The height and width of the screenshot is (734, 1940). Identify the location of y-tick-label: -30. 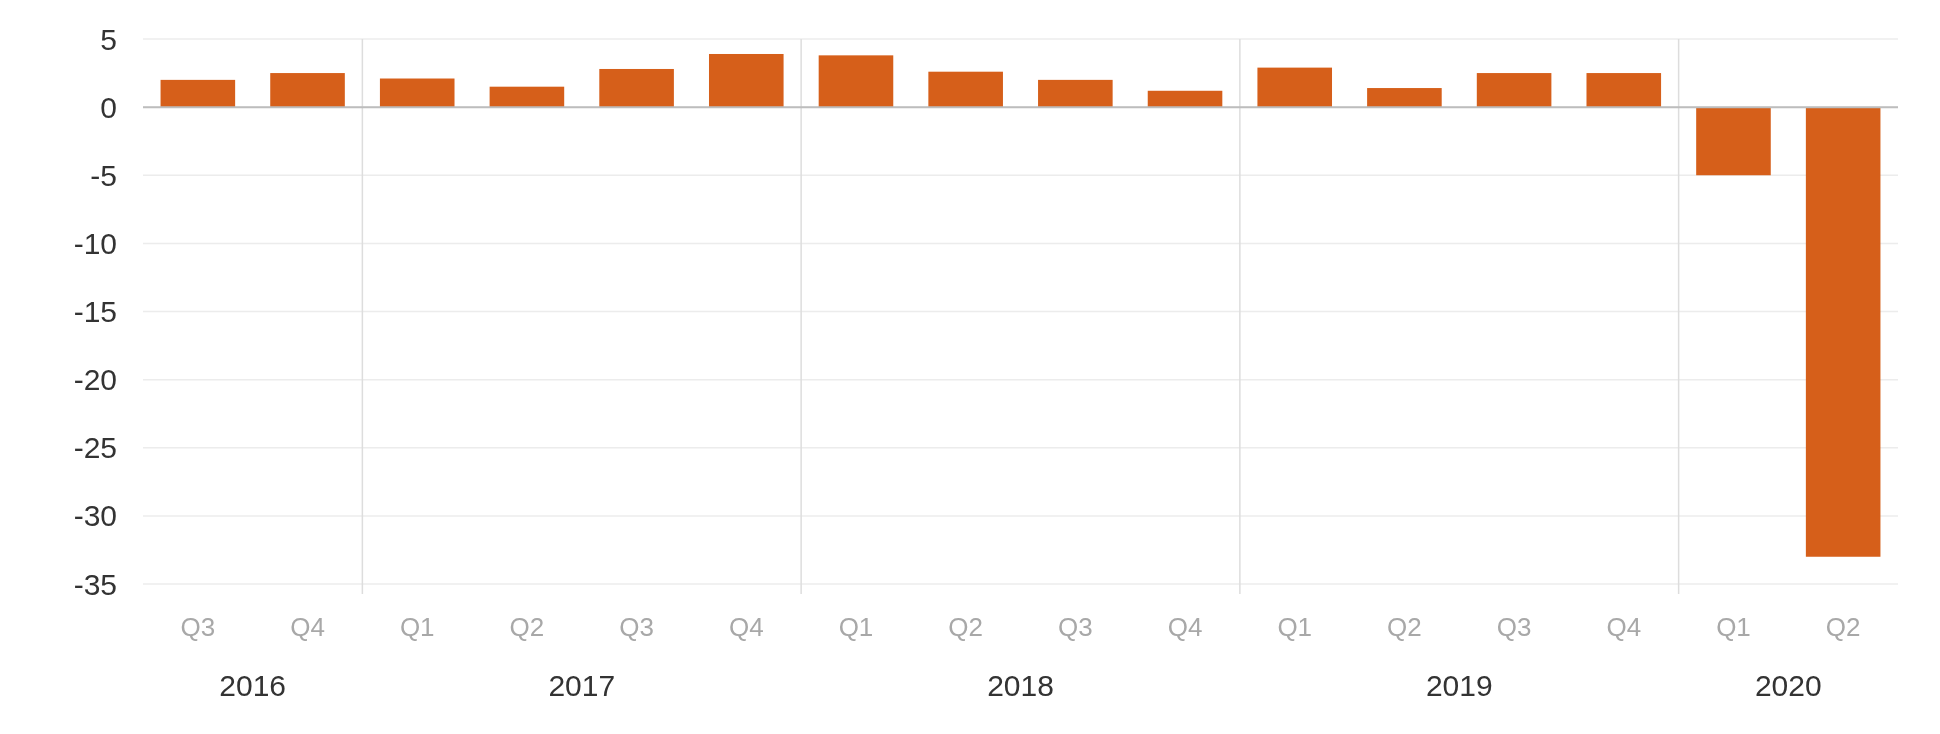
(95, 516).